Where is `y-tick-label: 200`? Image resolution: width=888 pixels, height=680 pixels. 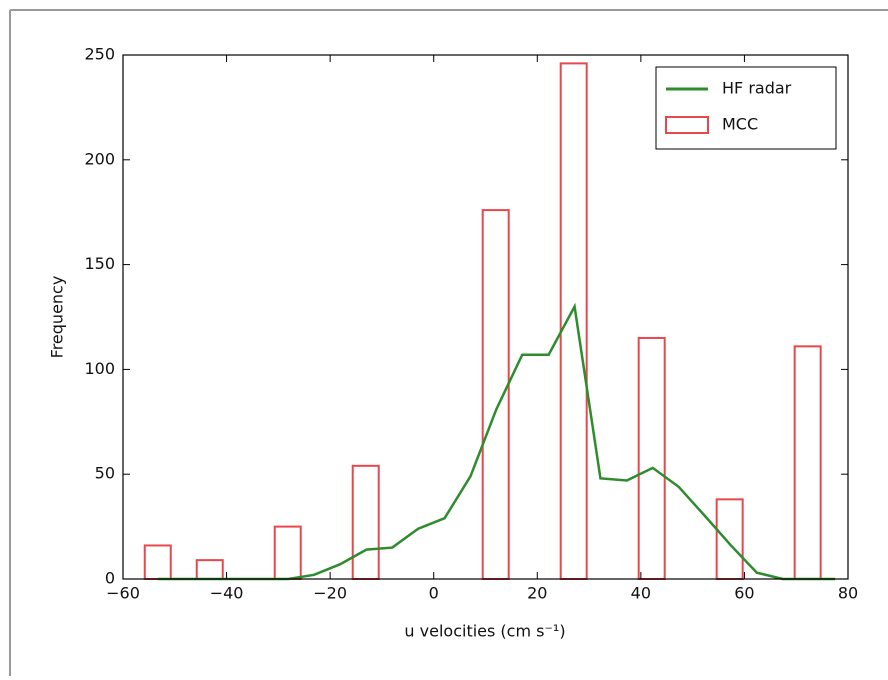 y-tick-label: 200 is located at coordinates (99, 158).